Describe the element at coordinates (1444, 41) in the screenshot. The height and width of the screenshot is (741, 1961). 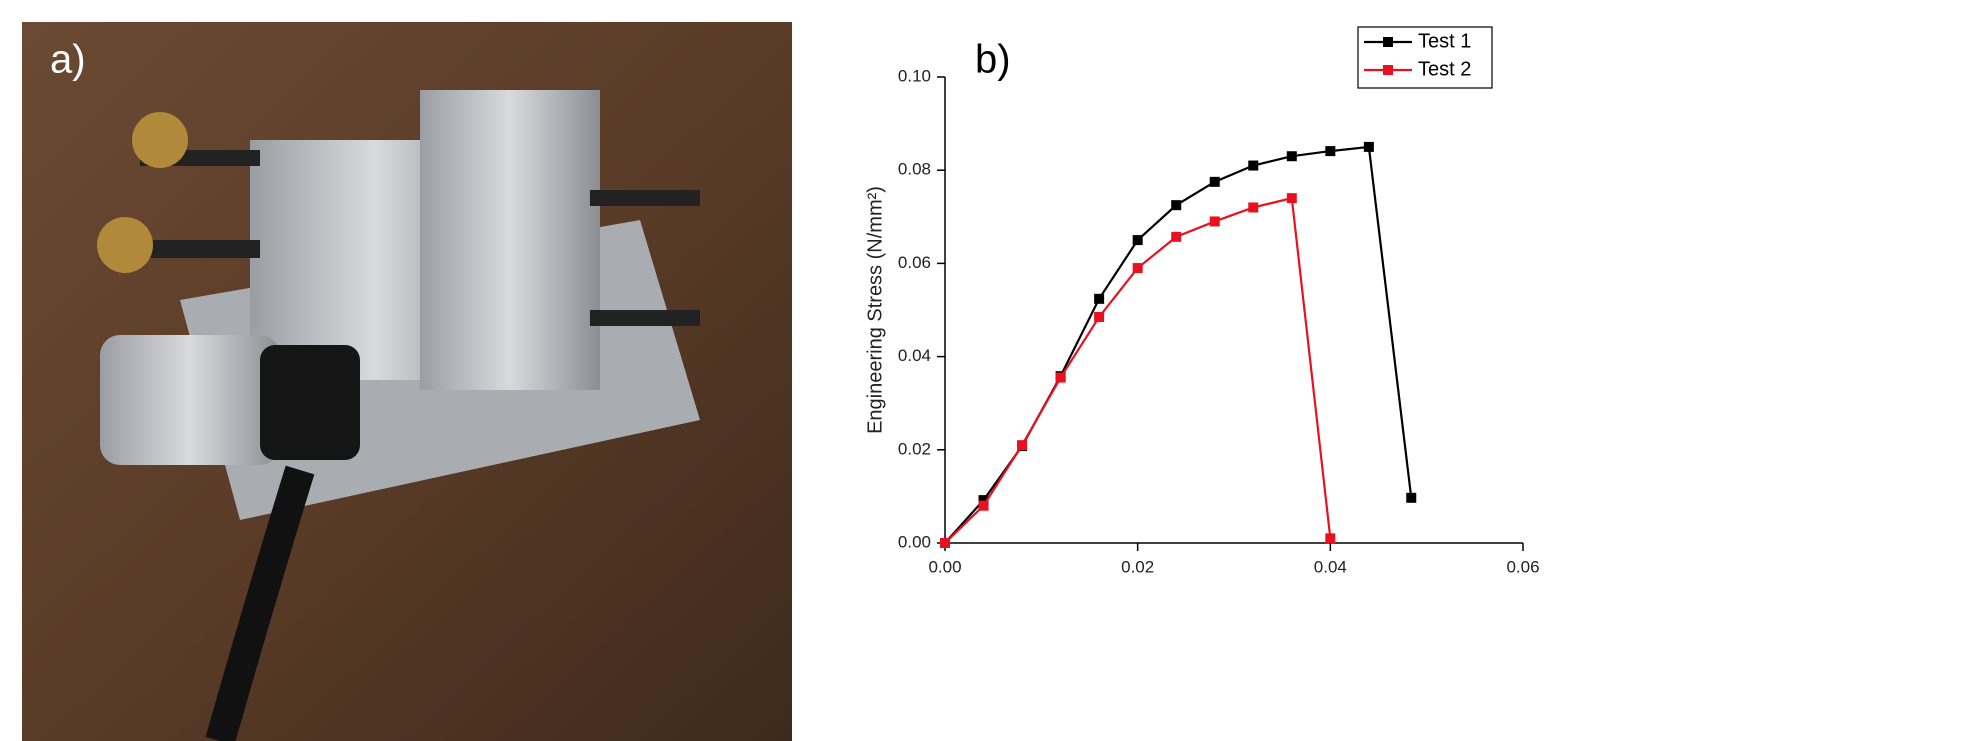
I see `legend-label: Test 1` at that location.